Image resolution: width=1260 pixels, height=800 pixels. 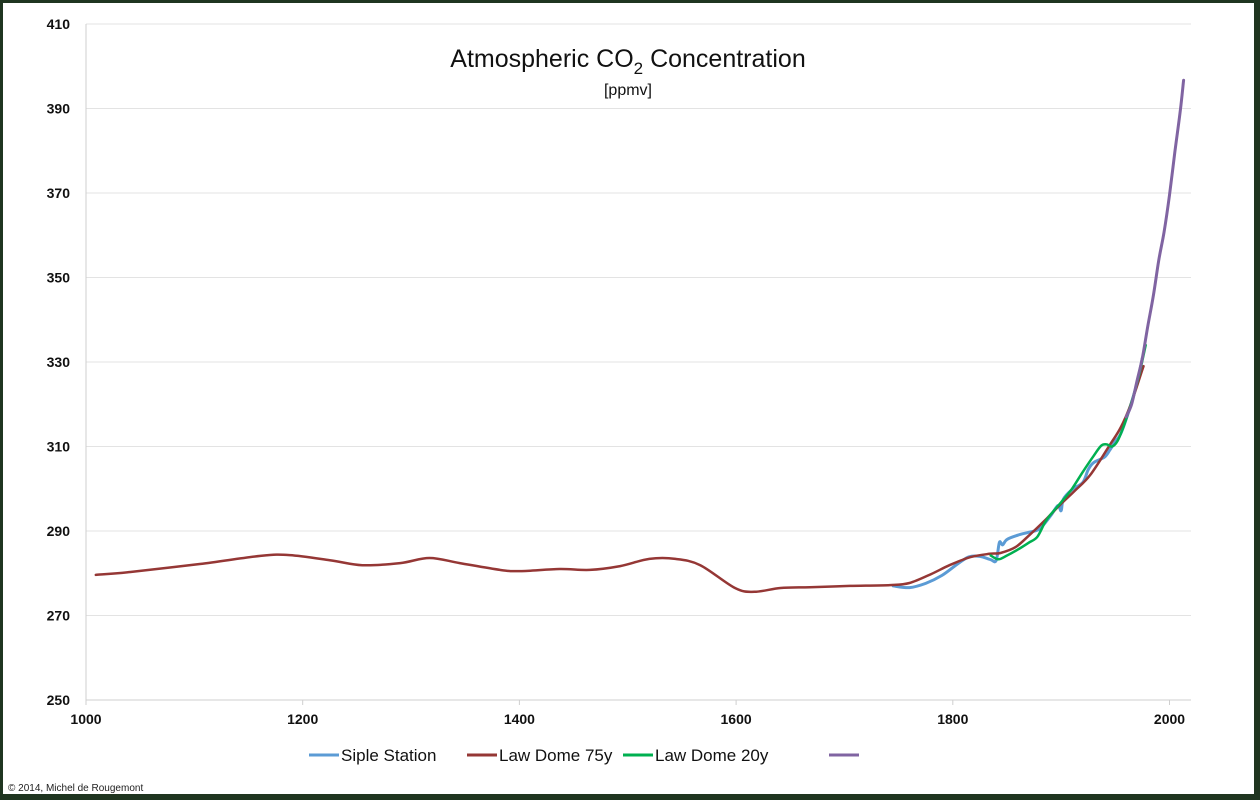 I want to click on x-tick-label: 1000, so click(x=85, y=719).